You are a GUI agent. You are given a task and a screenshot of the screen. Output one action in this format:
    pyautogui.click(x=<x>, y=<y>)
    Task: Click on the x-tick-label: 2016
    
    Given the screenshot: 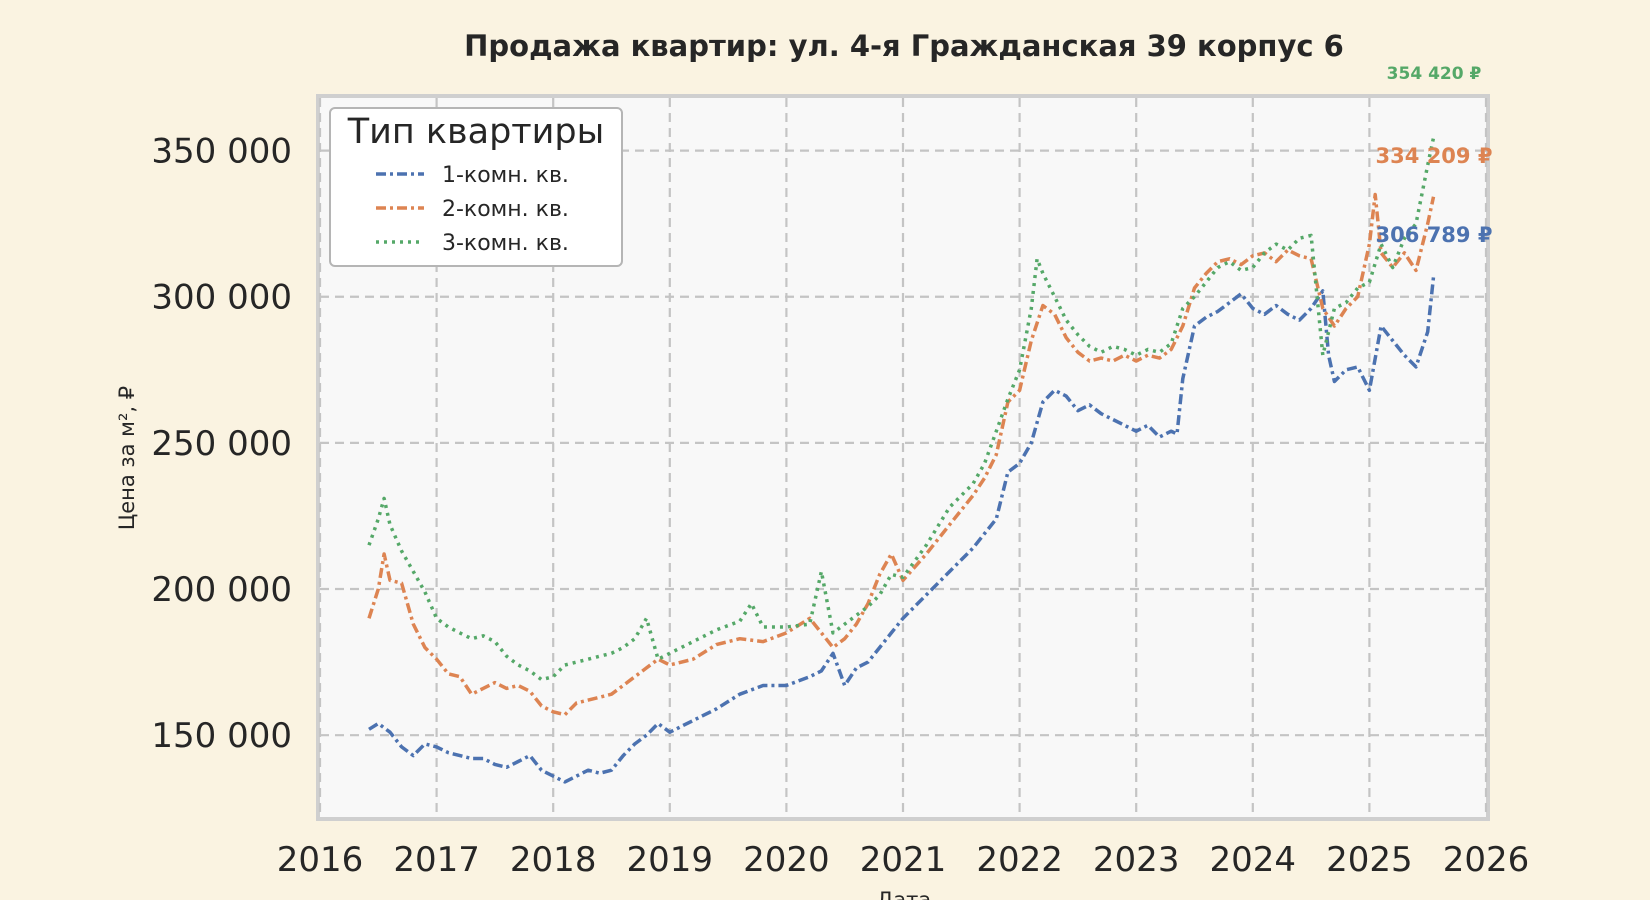 What is the action you would take?
    pyautogui.click(x=320, y=860)
    